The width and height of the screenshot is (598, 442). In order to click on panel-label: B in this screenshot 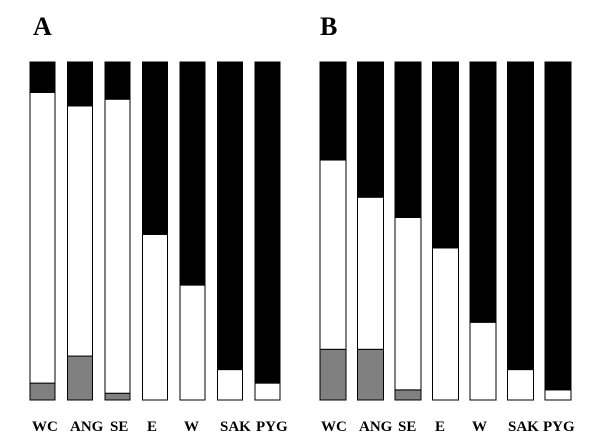, I will do `click(328, 26)`.